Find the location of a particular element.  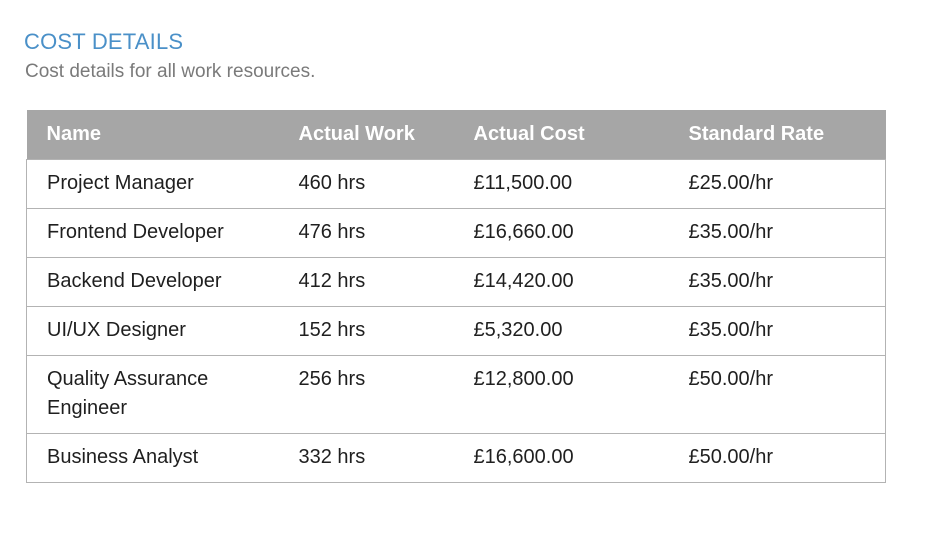

cell-actual-cost: £12,800.00 is located at coordinates (561, 394).